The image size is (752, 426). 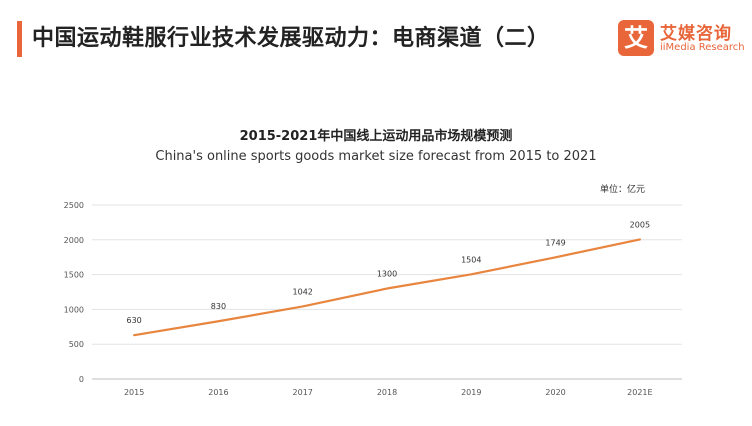 I want to click on x-tick-label: 2016, so click(x=218, y=392).